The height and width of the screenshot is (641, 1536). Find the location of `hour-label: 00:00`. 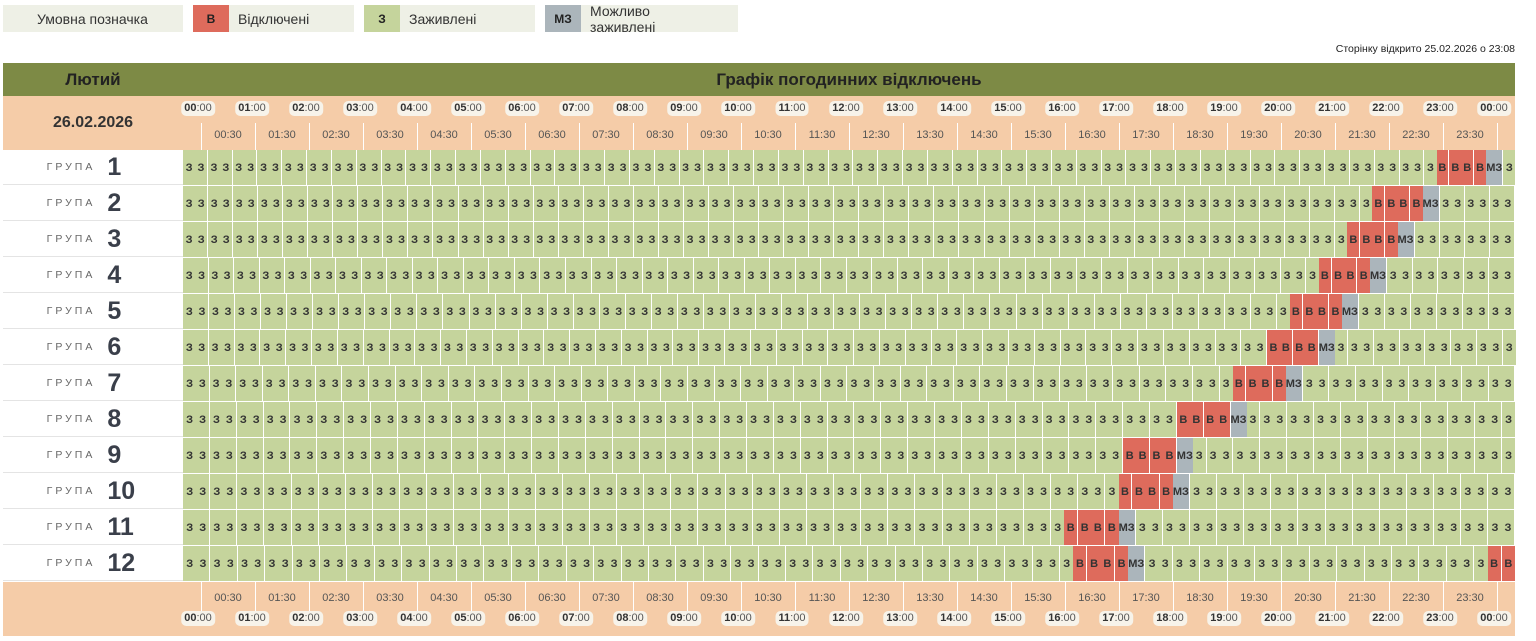

hour-label: 00:00 is located at coordinates (1494, 618).